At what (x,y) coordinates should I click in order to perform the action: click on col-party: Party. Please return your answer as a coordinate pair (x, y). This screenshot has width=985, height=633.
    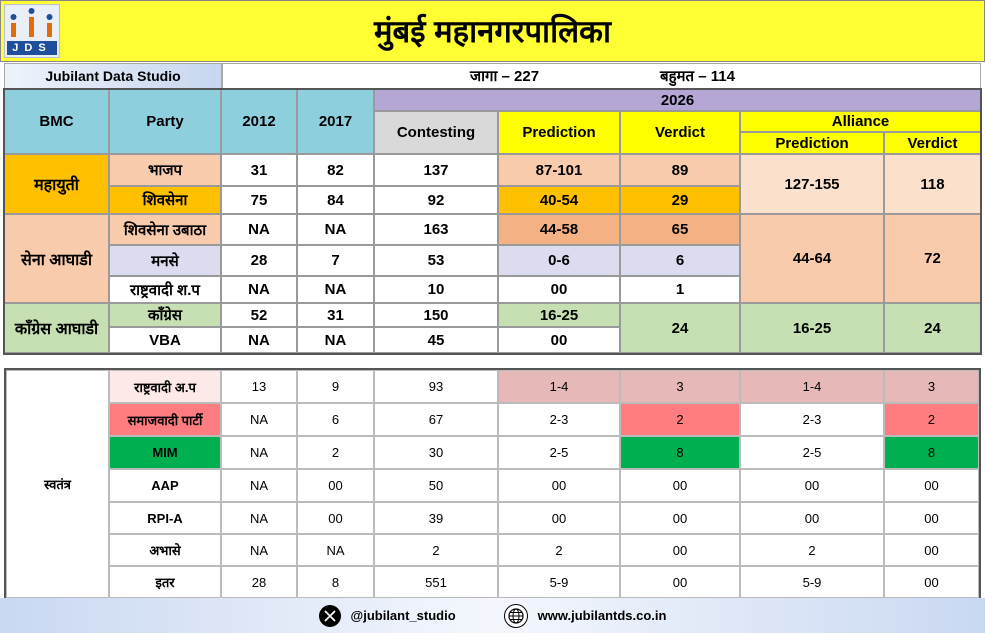
    Looking at the image, I should click on (165, 121).